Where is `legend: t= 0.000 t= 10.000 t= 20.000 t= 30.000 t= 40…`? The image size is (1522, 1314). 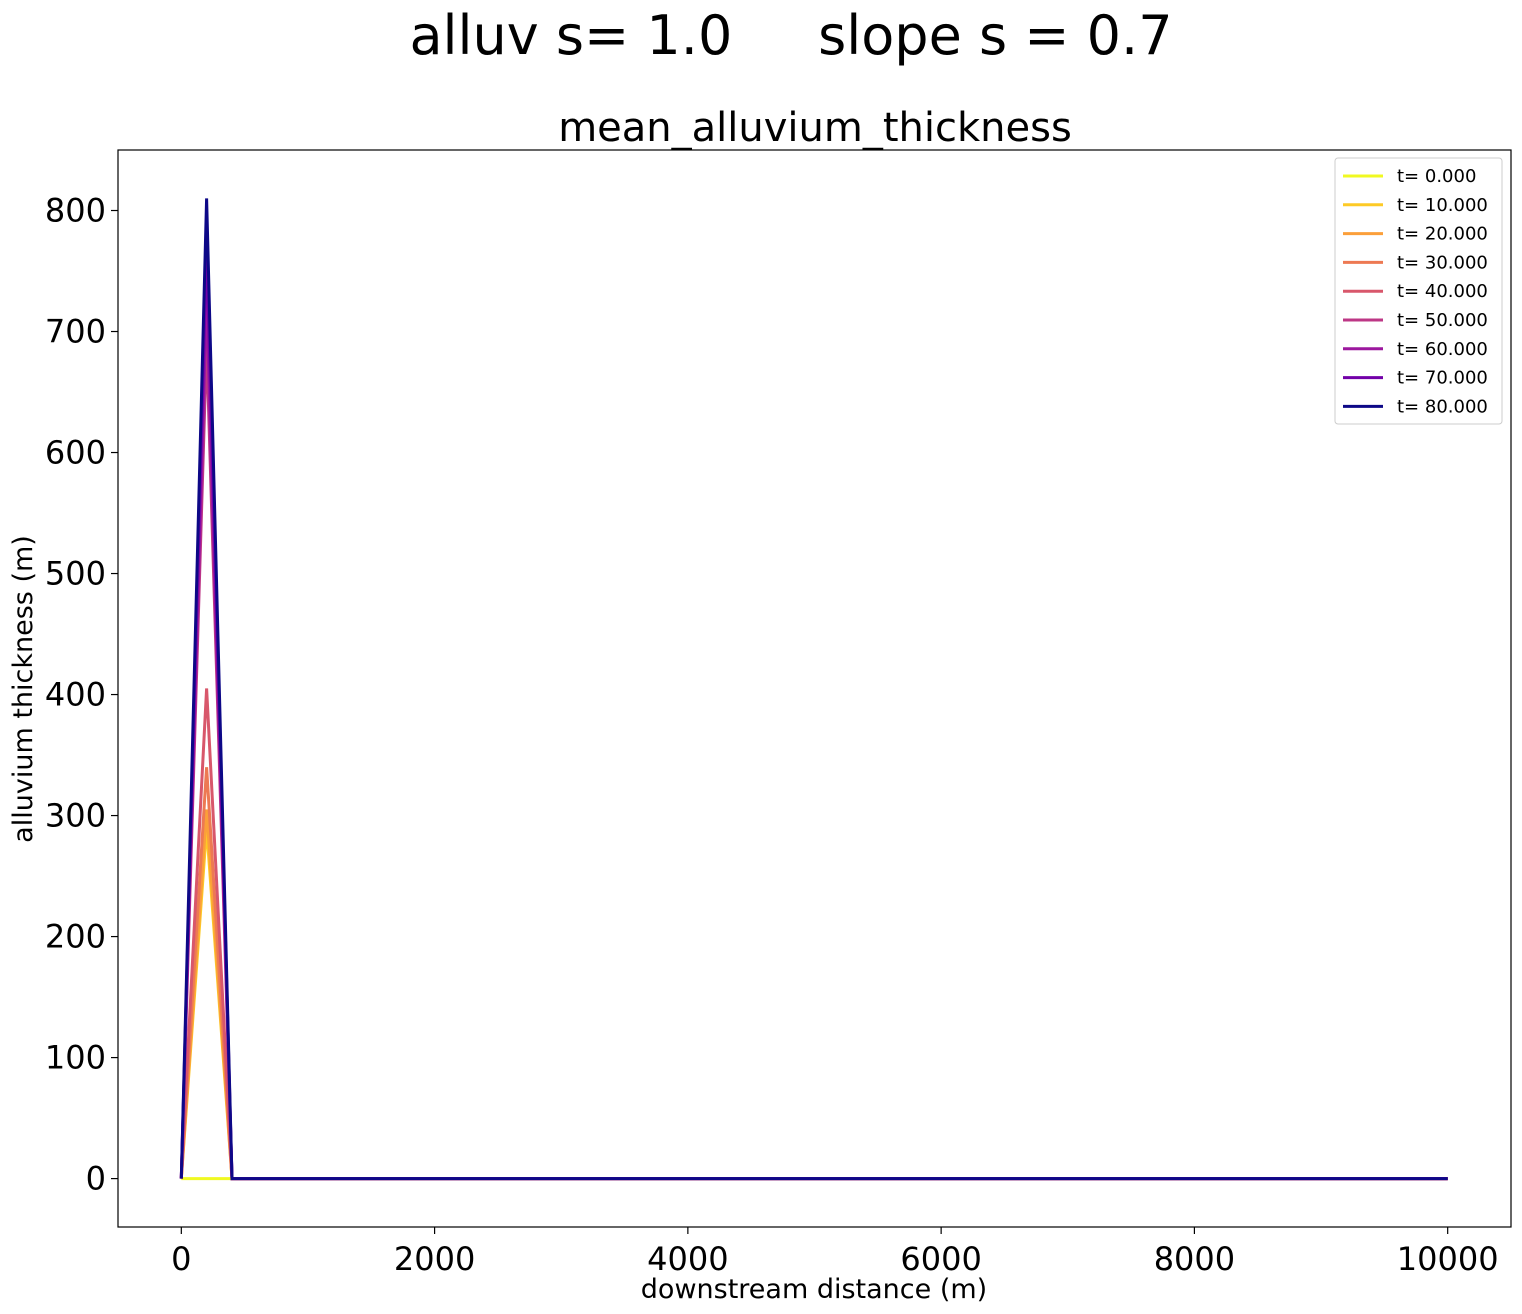
legend: t= 0.000 t= 10.000 t= 20.000 t= 30.000 t= 40… is located at coordinates (1418, 291).